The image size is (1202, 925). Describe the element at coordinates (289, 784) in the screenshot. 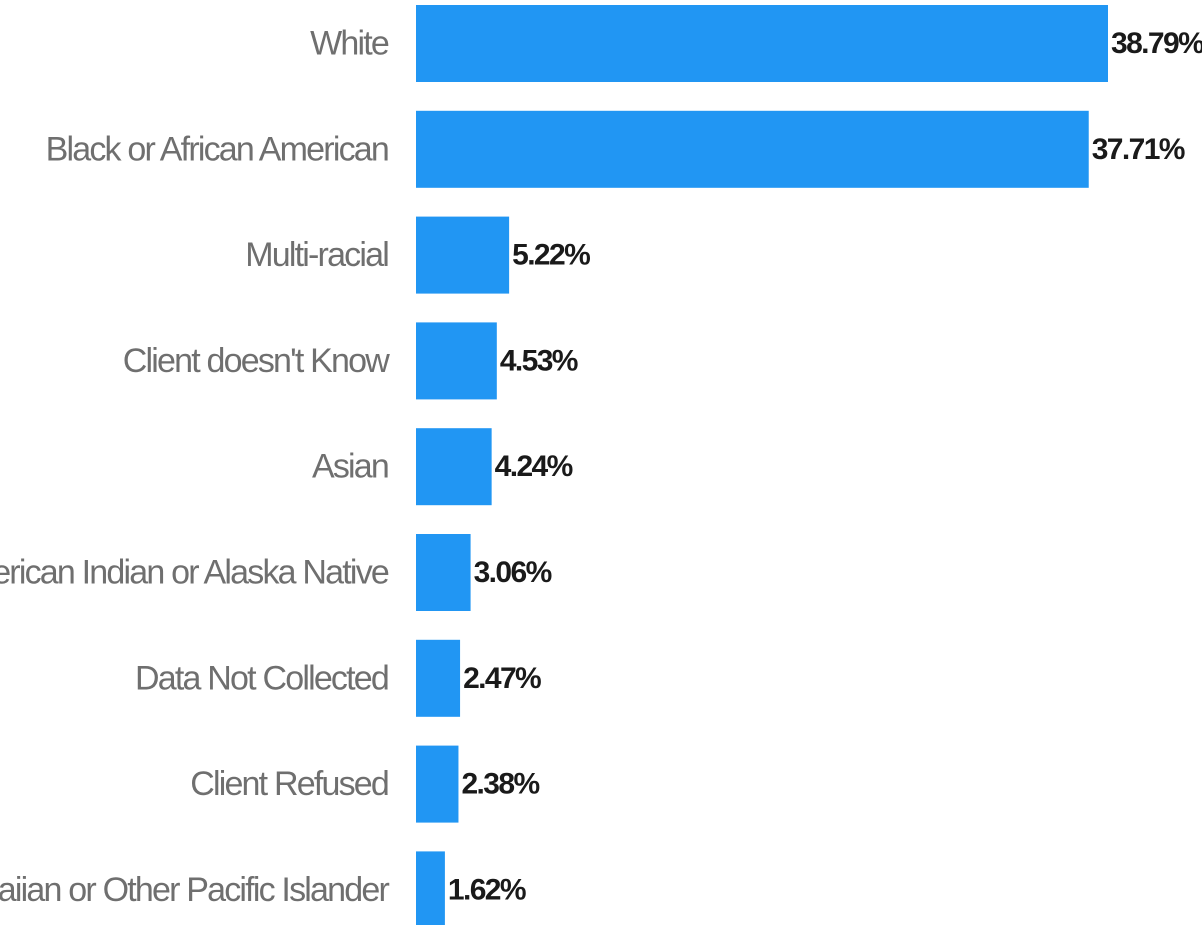

I see `category-label: Client Refused` at that location.